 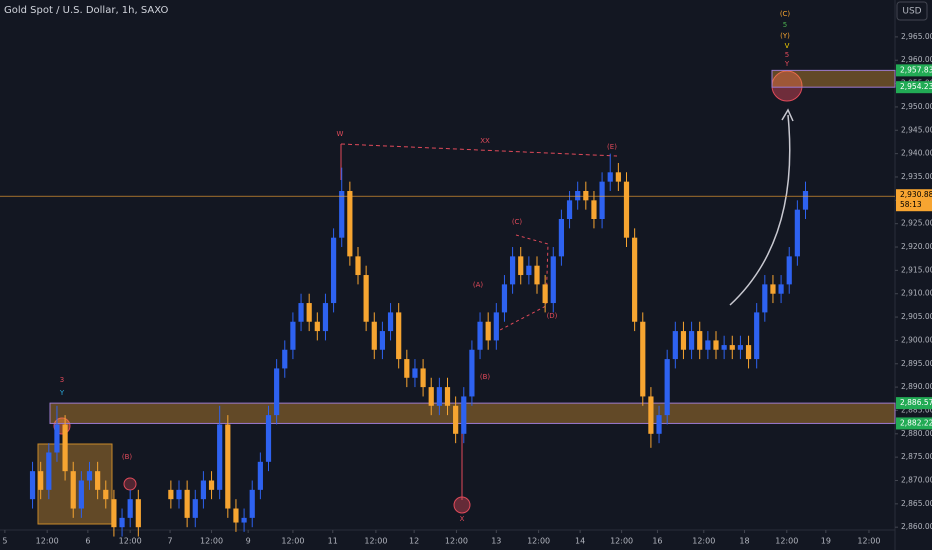 What do you see at coordinates (916, 386) in the screenshot?
I see `y-tick-label: 2,890.00` at bounding box center [916, 386].